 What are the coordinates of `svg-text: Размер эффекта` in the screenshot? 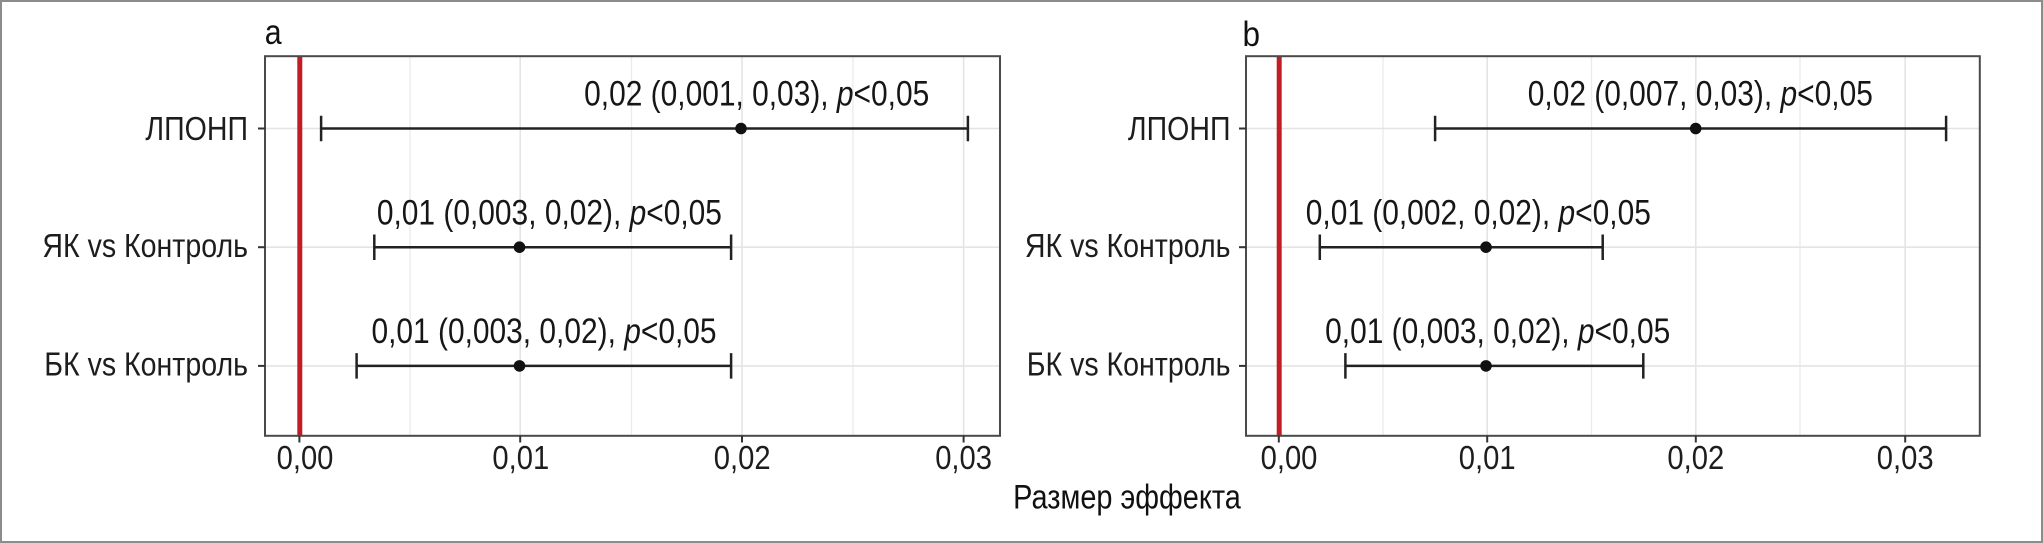 It's located at (1127, 496).